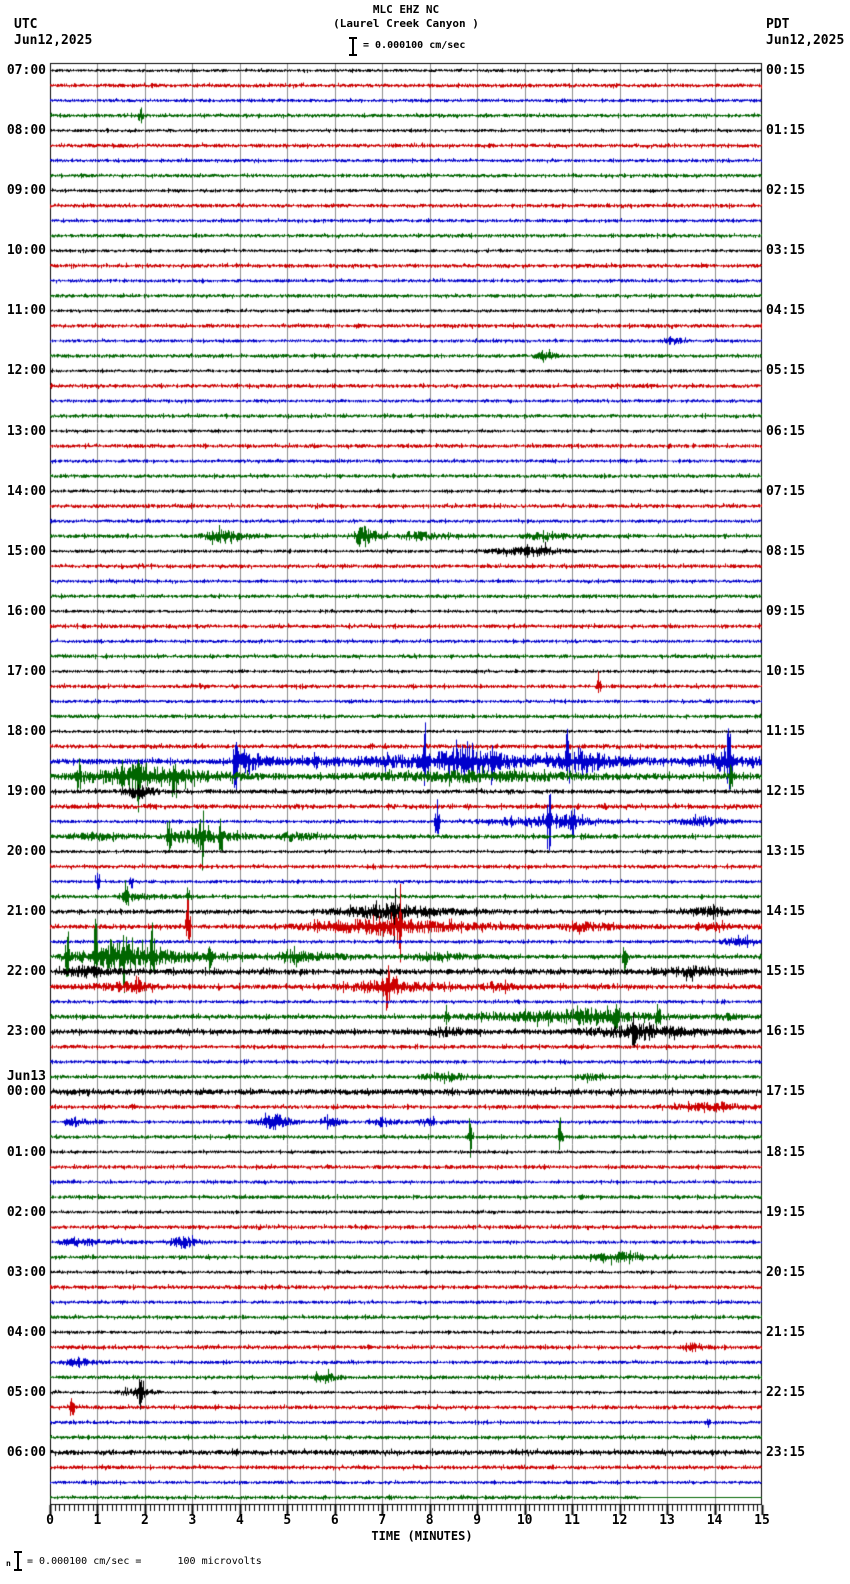  What do you see at coordinates (786, 671) in the screenshot?
I see `right-time-label: 10:15` at bounding box center [786, 671].